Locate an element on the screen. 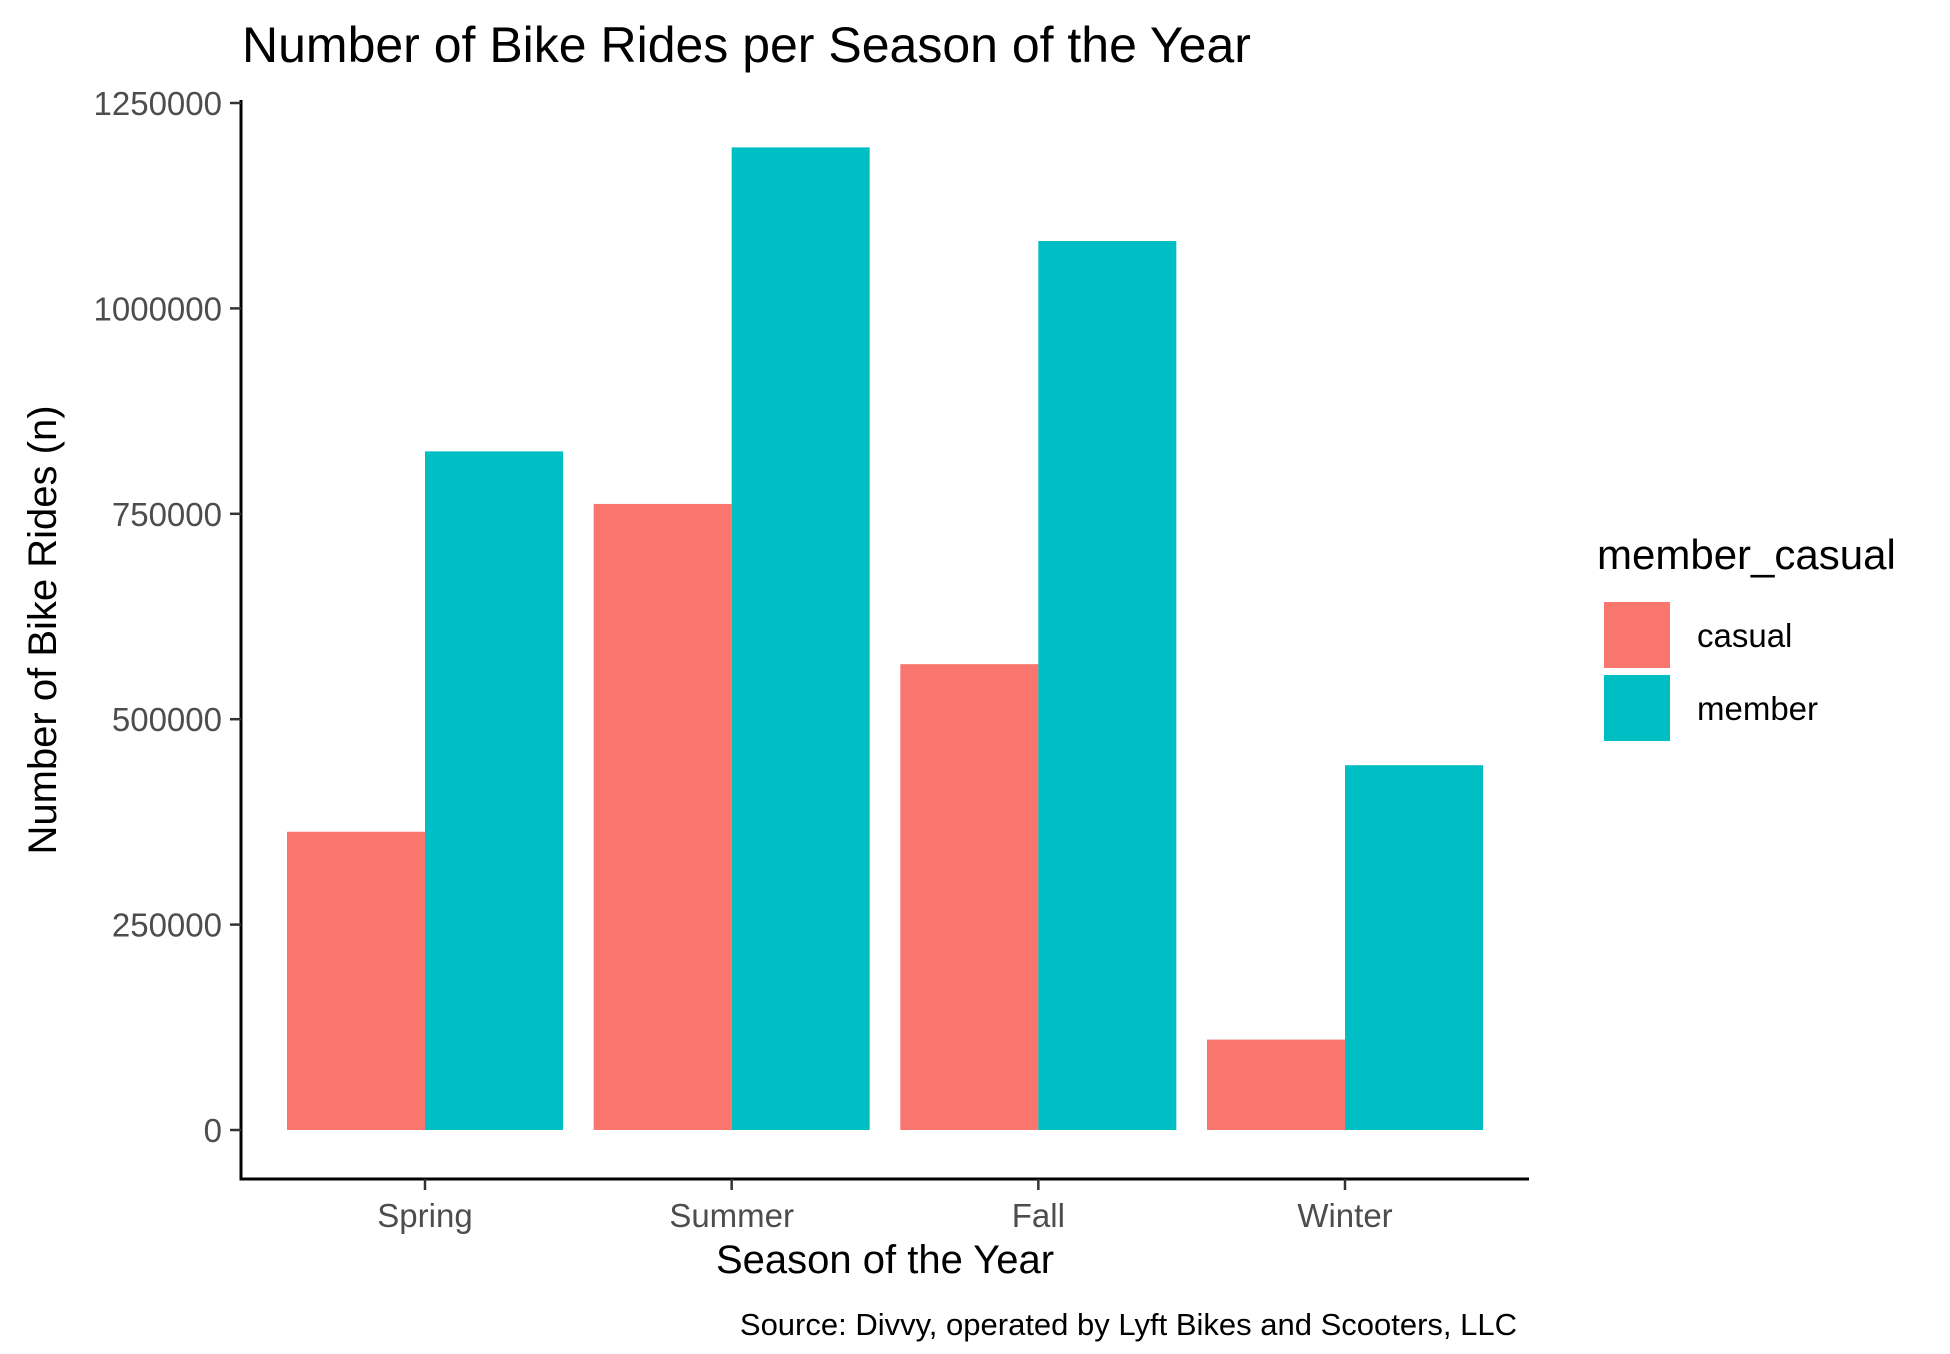 This screenshot has height=1354, width=1950. legend: member_casual casual member is located at coordinates (1746, 636).